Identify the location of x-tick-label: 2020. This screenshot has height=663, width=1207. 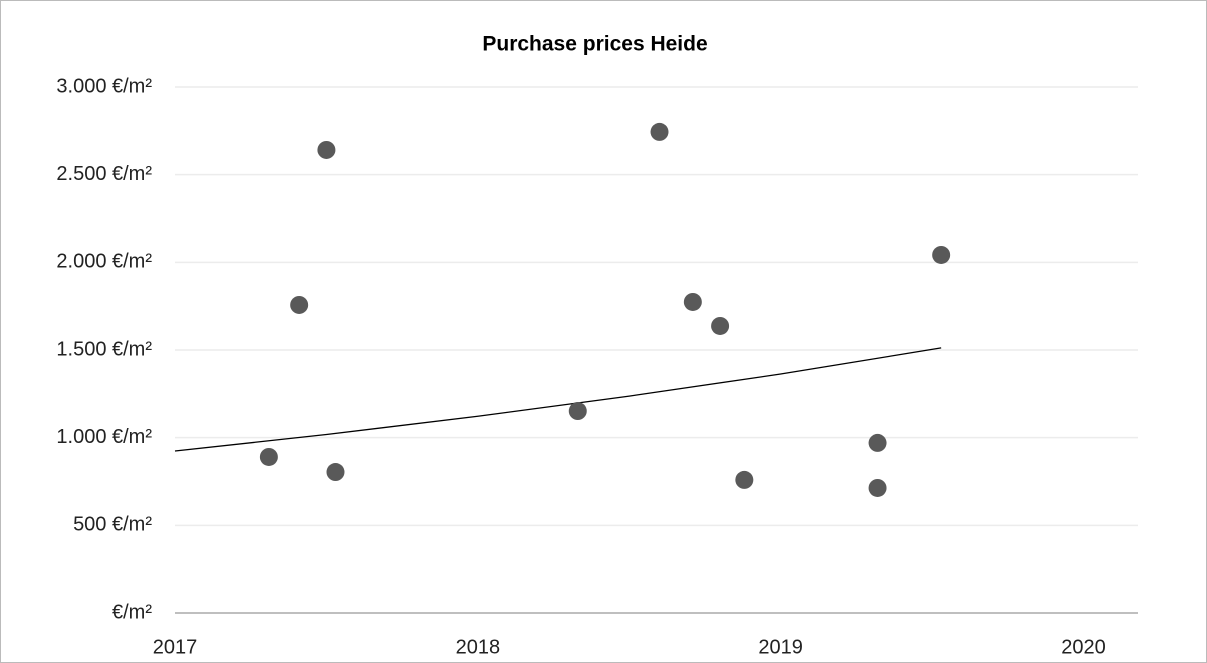
(1083, 647).